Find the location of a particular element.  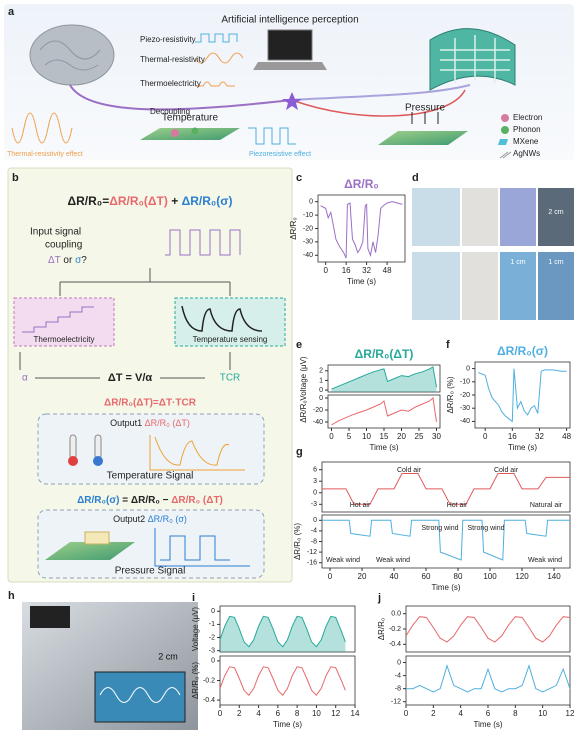

a-title: Artificial intelligence perception is located at coordinates (289, 20).